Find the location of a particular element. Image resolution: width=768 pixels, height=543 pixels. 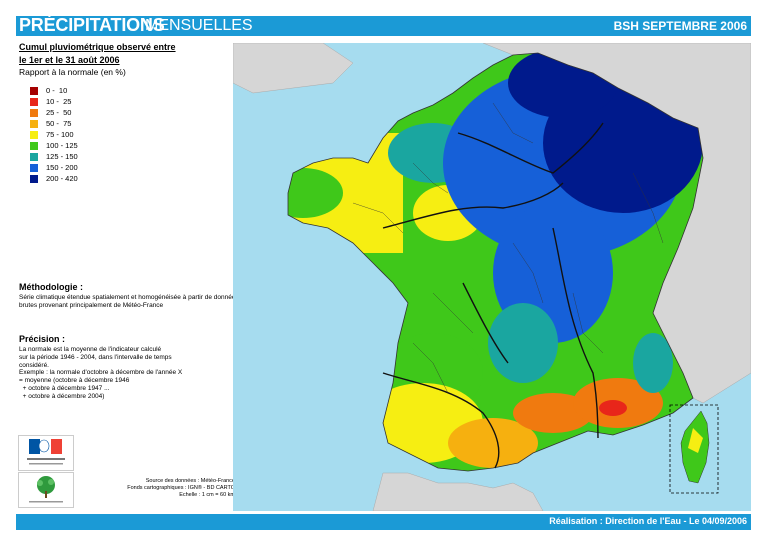

legend-item: 125 - 150 is located at coordinates (54, 156).